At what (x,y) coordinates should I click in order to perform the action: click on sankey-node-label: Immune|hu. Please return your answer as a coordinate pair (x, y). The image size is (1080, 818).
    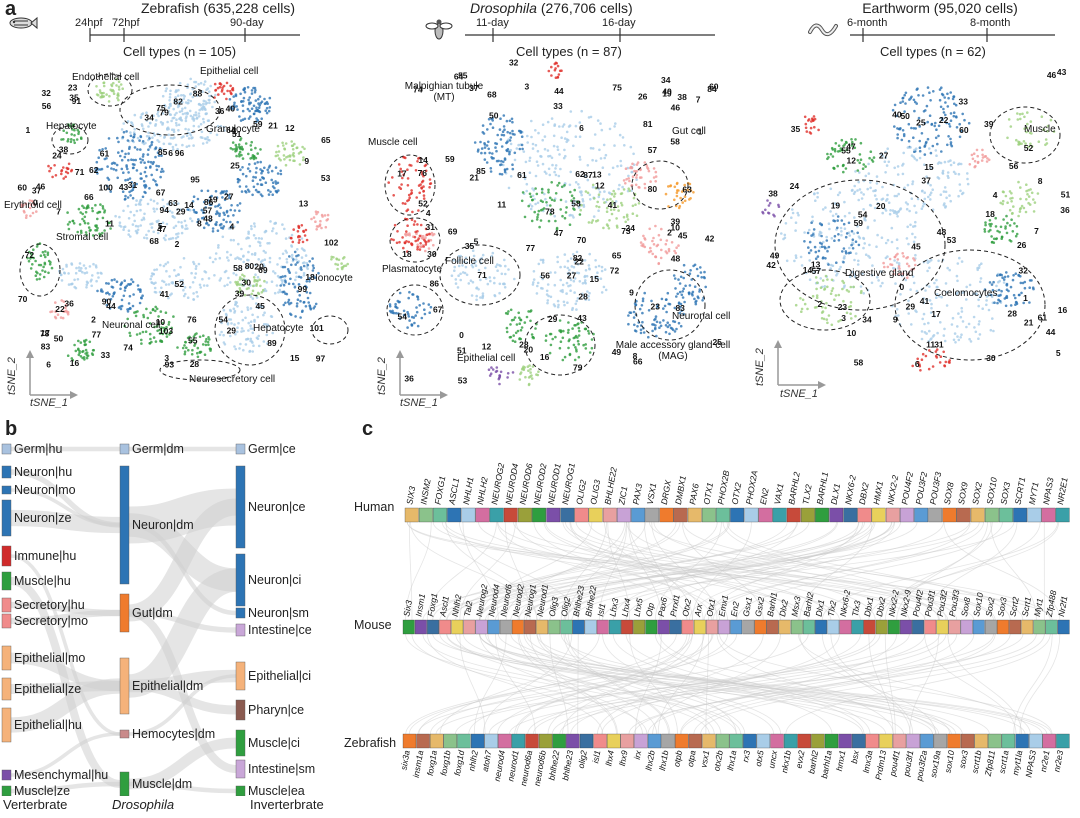
    Looking at the image, I should click on (45, 556).